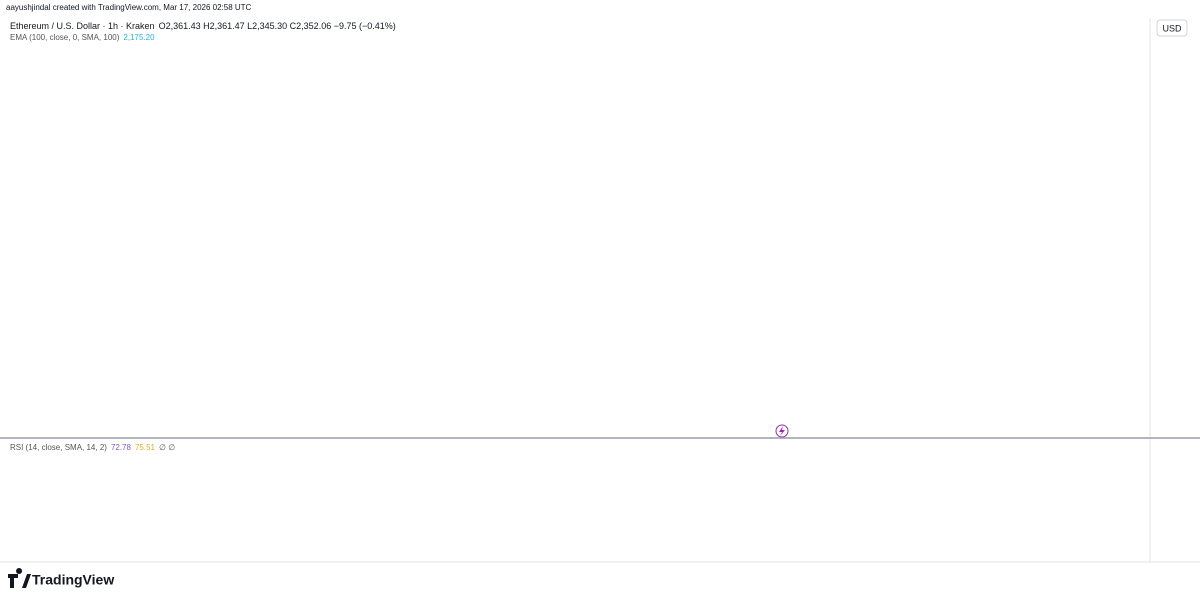 Image resolution: width=1200 pixels, height=600 pixels. What do you see at coordinates (121, 447) in the screenshot?
I see `rsi-value: 72.78` at bounding box center [121, 447].